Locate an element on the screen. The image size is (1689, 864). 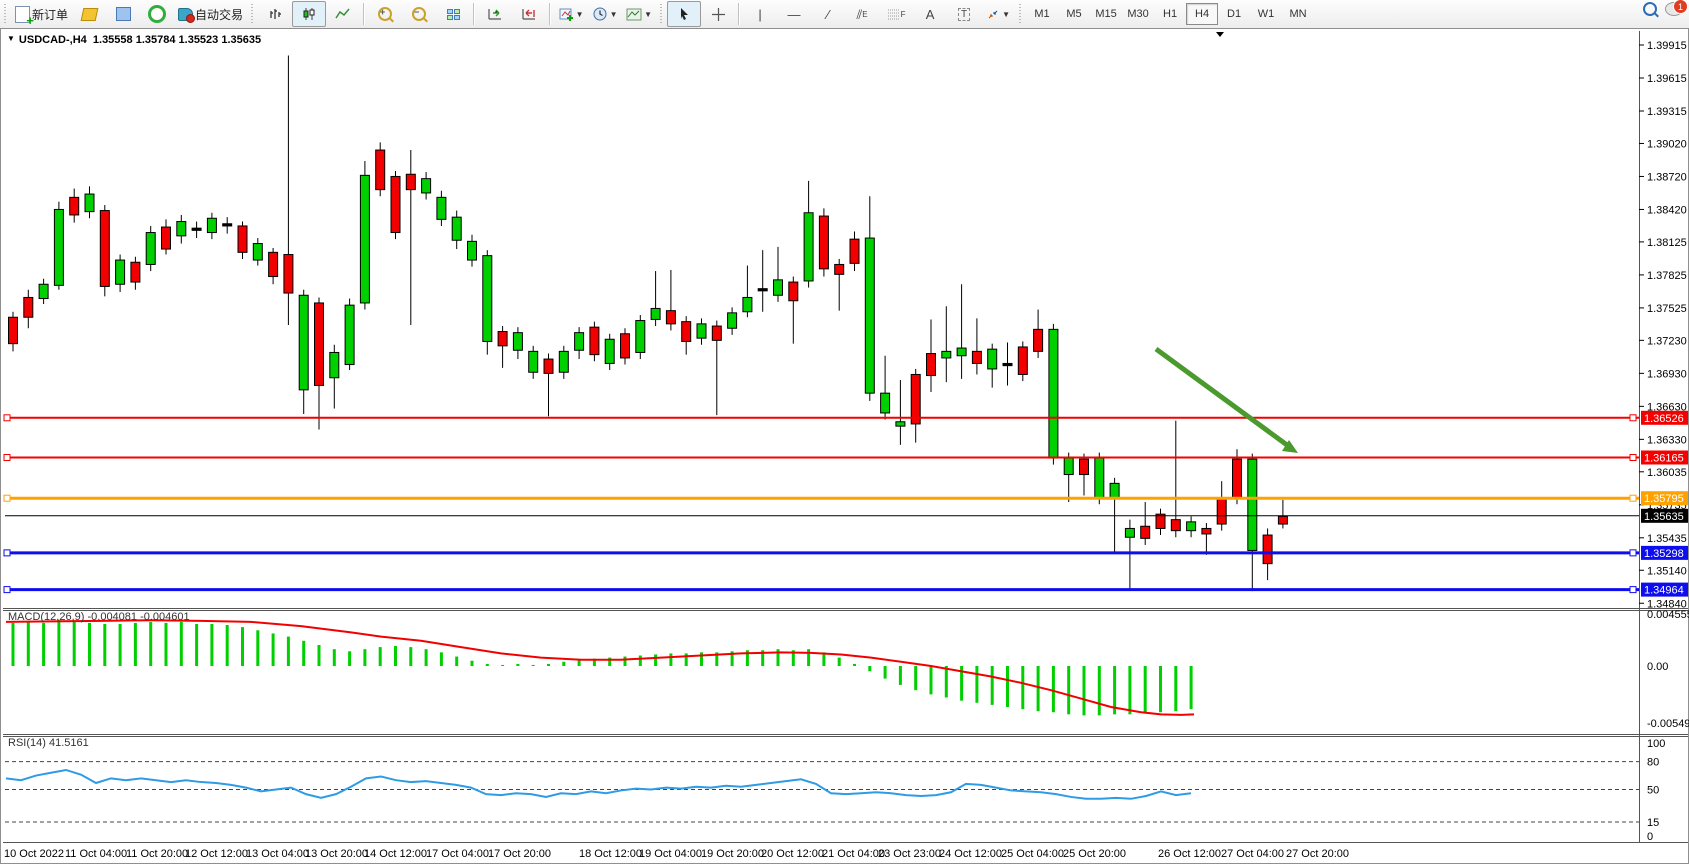
indicators-button: ▼ is located at coordinates (571, 14).